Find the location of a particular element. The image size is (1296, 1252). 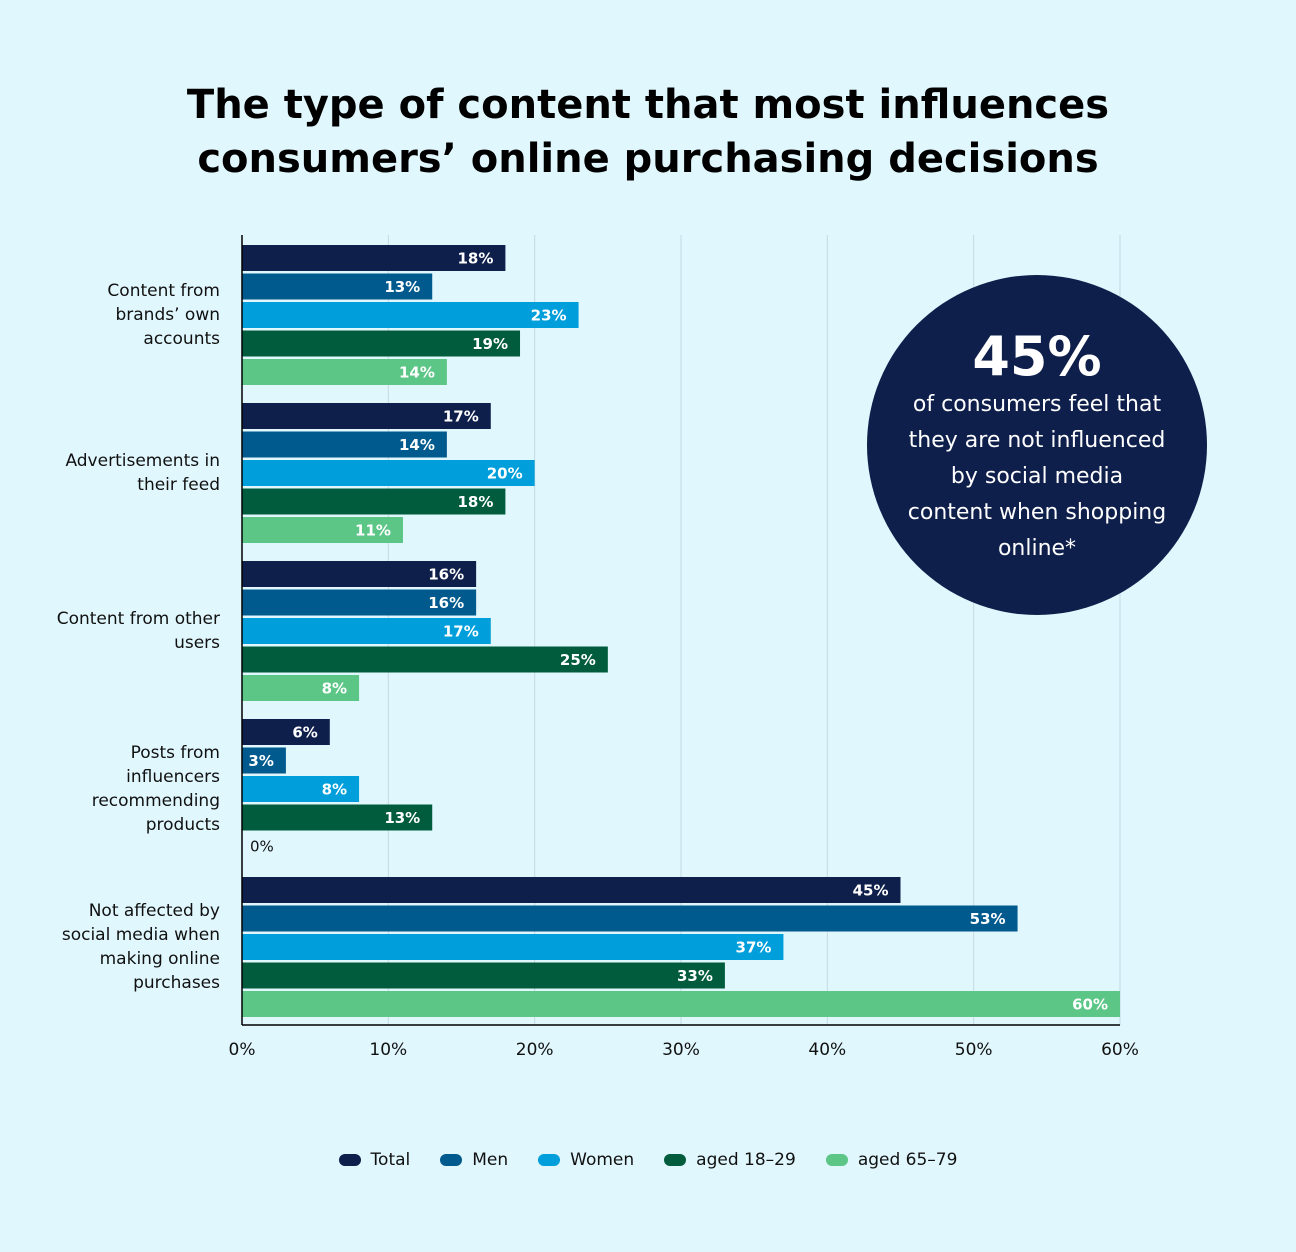

value-label: 19% is located at coordinates (490, 344).